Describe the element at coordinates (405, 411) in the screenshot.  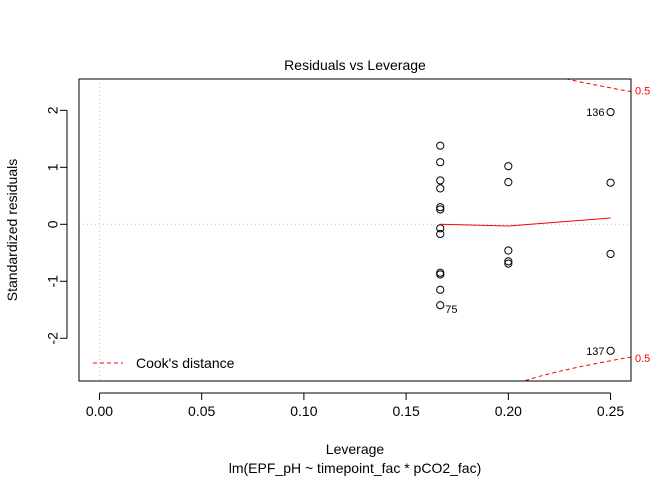
I see `x-tick-label: 0.15` at that location.